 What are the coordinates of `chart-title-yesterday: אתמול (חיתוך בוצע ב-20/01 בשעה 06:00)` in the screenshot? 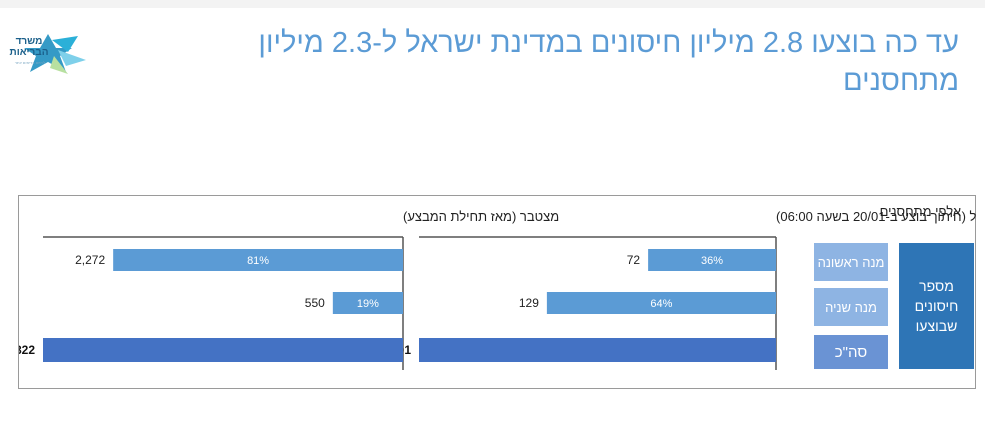 It's located at (876, 216).